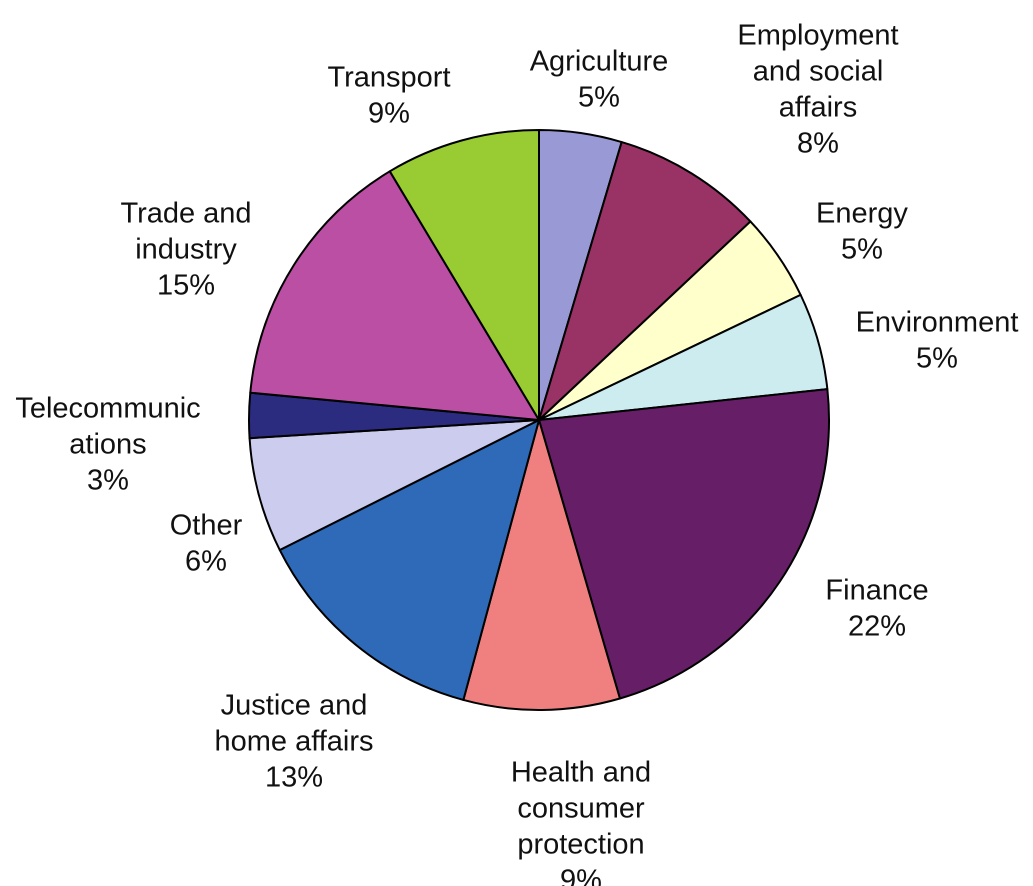 The image size is (1033, 886). I want to click on slice-label-energy: Energy 5%, so click(862, 232).